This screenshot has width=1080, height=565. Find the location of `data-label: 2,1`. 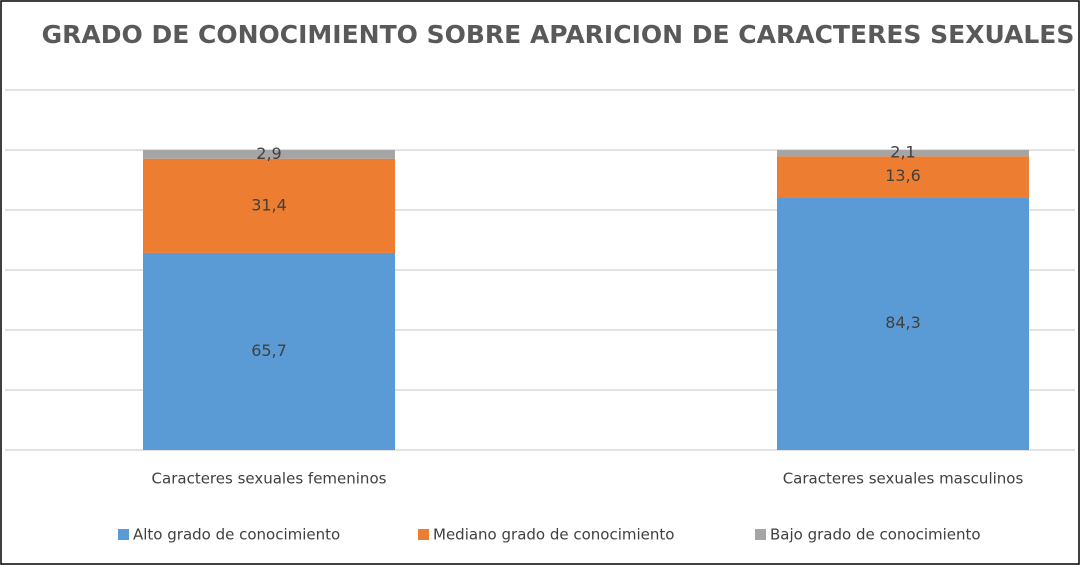

data-label: 2,1 is located at coordinates (902, 152).